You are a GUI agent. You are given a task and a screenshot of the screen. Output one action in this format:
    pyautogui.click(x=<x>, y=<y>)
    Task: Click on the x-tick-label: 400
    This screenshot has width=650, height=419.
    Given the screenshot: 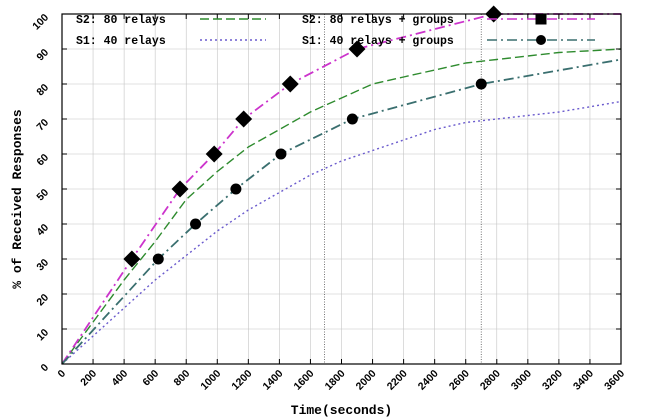 What is the action you would take?
    pyautogui.click(x=119, y=378)
    